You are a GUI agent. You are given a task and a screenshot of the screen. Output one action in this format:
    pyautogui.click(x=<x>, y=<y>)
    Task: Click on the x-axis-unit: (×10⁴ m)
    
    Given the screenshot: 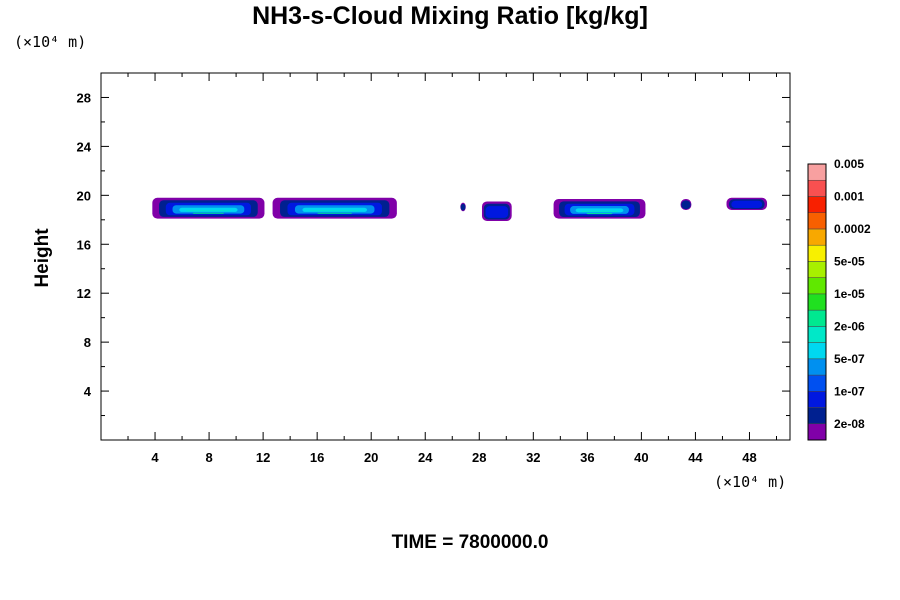 What is the action you would take?
    pyautogui.click(x=750, y=482)
    